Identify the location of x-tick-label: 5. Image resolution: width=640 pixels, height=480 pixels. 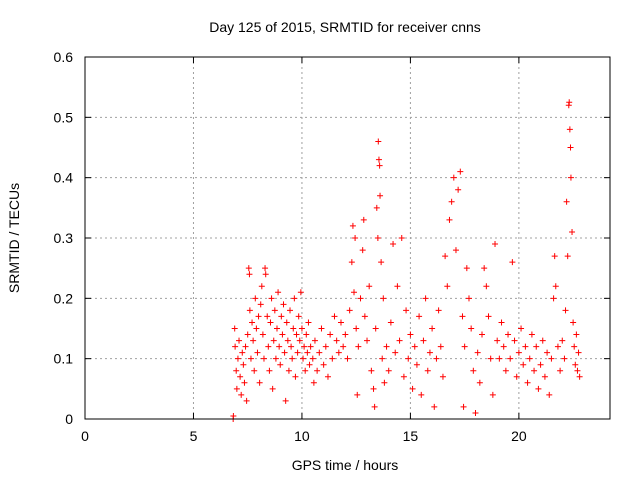
(194, 436).